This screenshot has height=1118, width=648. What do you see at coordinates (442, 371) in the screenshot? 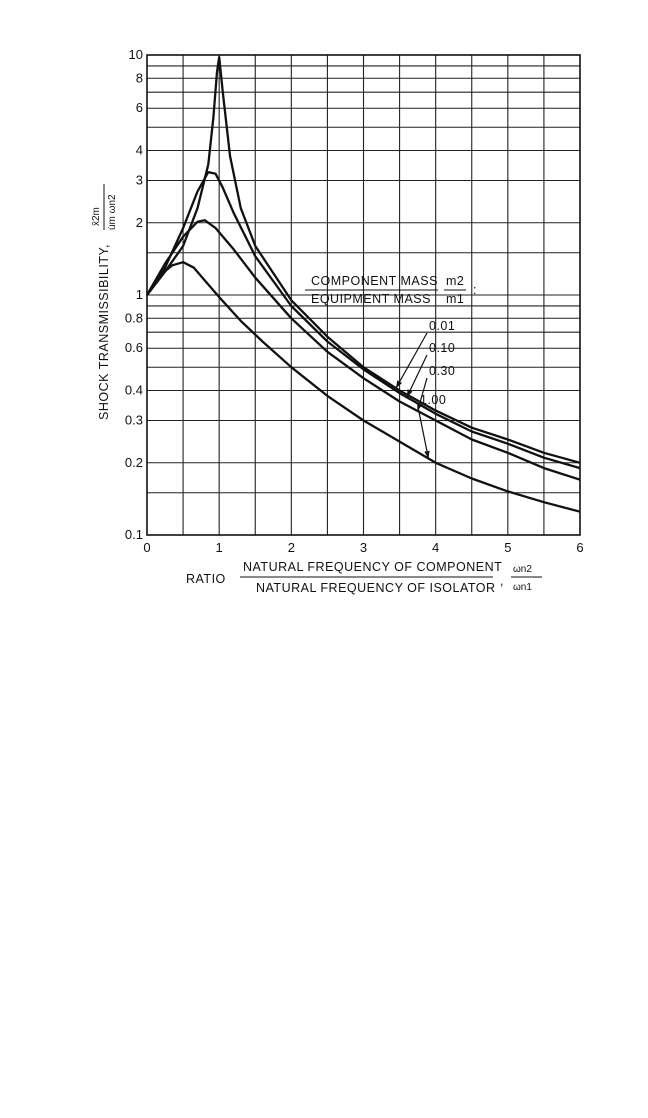
I see `legend-label-0-30: 0.30` at bounding box center [442, 371].